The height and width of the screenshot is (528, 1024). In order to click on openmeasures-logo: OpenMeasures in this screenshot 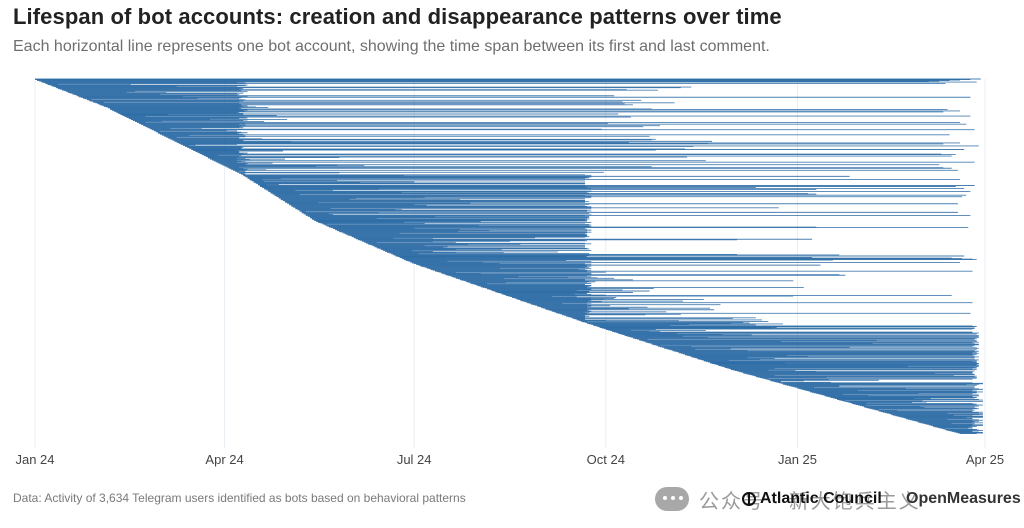, I will do `click(963, 499)`.